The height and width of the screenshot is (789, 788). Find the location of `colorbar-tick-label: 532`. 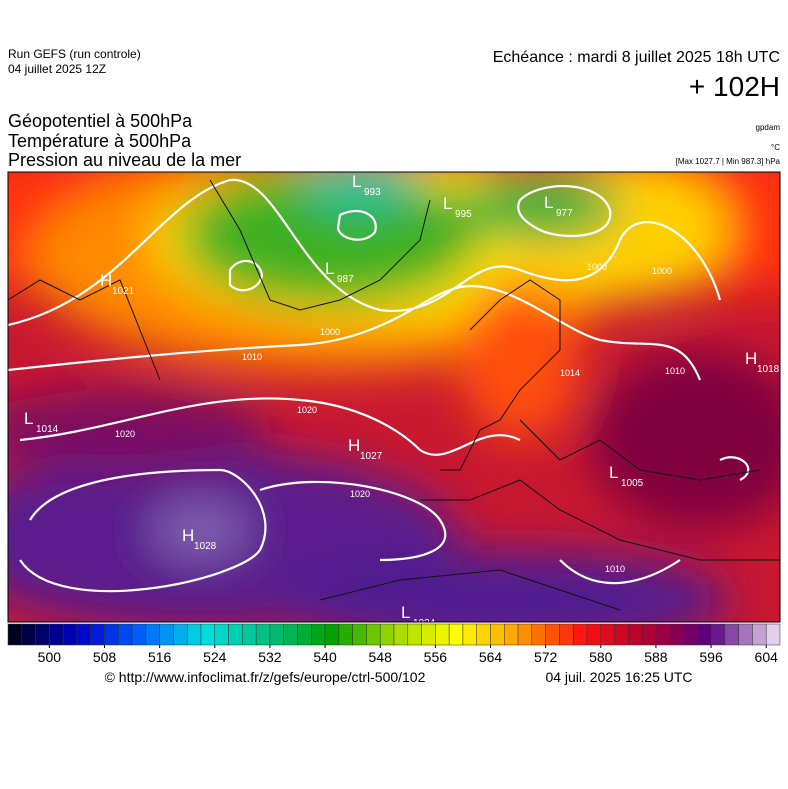

colorbar-tick-label: 532 is located at coordinates (270, 657).